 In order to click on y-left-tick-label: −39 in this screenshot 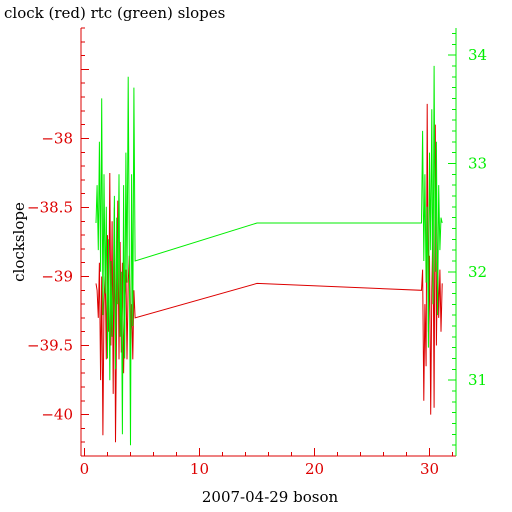, I will do `click(57, 277)`.